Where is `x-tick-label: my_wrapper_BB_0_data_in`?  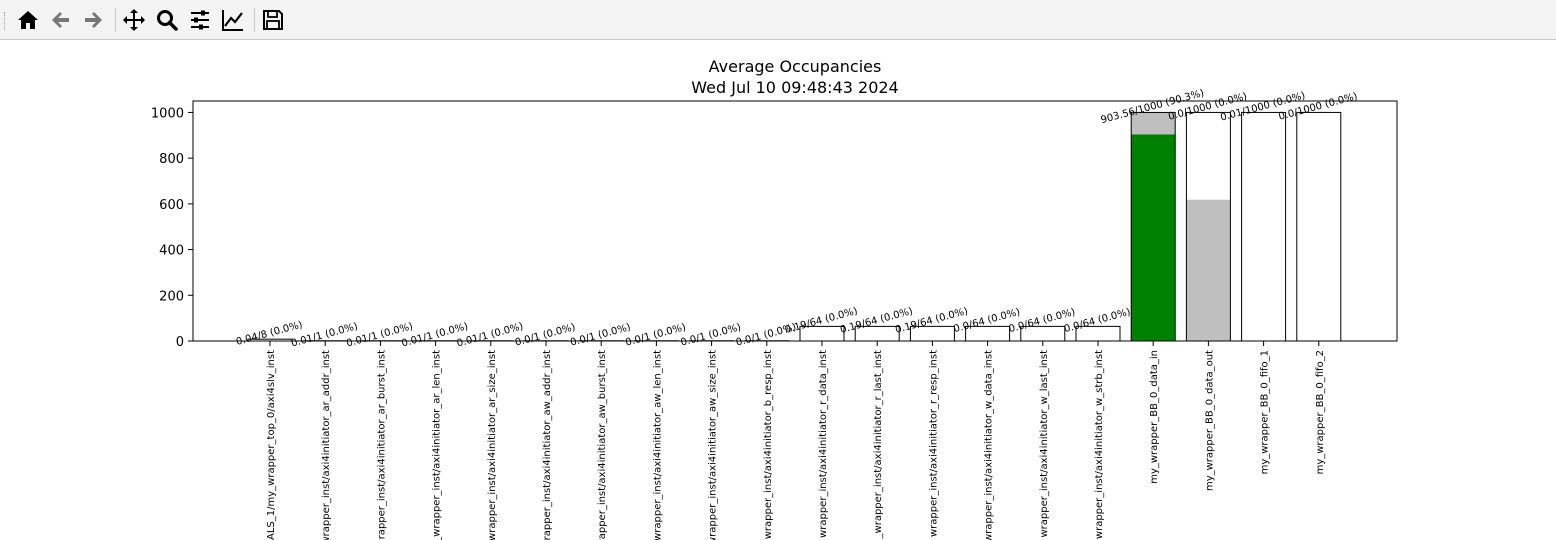
x-tick-label: my_wrapper_BB_0_data_in is located at coordinates (1154, 417).